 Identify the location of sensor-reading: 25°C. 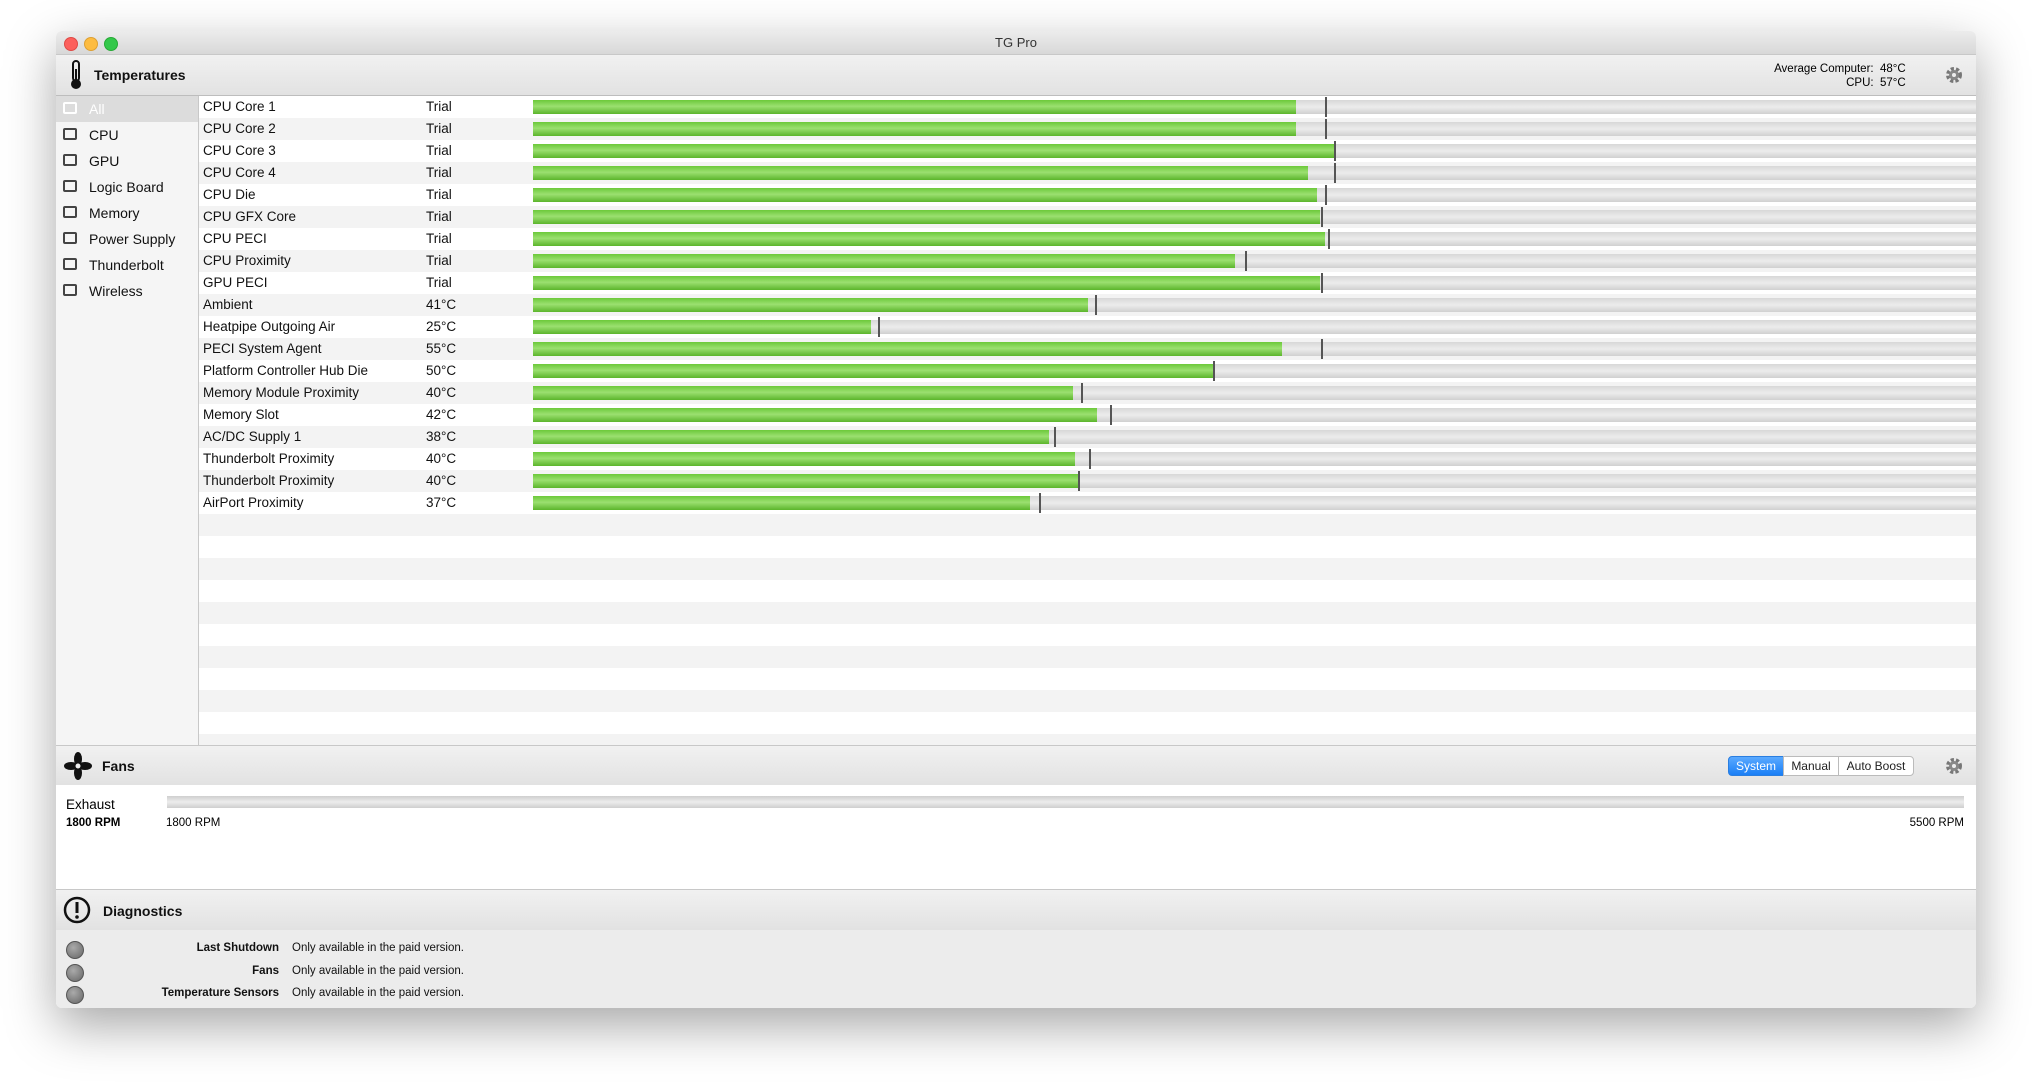
(441, 326).